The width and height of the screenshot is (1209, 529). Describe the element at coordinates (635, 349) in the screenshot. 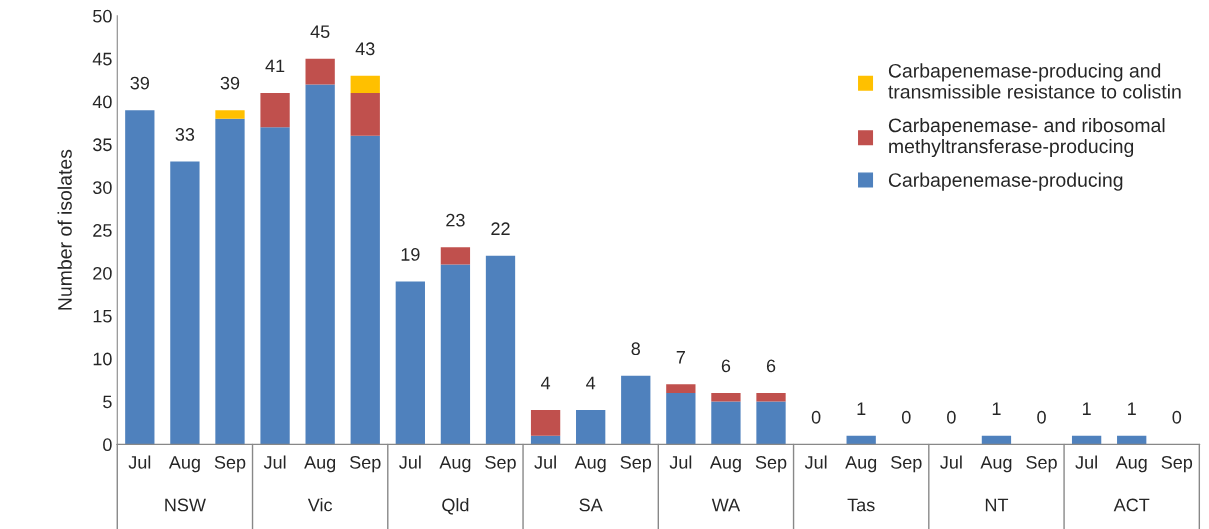

I see `total-label: 8` at that location.